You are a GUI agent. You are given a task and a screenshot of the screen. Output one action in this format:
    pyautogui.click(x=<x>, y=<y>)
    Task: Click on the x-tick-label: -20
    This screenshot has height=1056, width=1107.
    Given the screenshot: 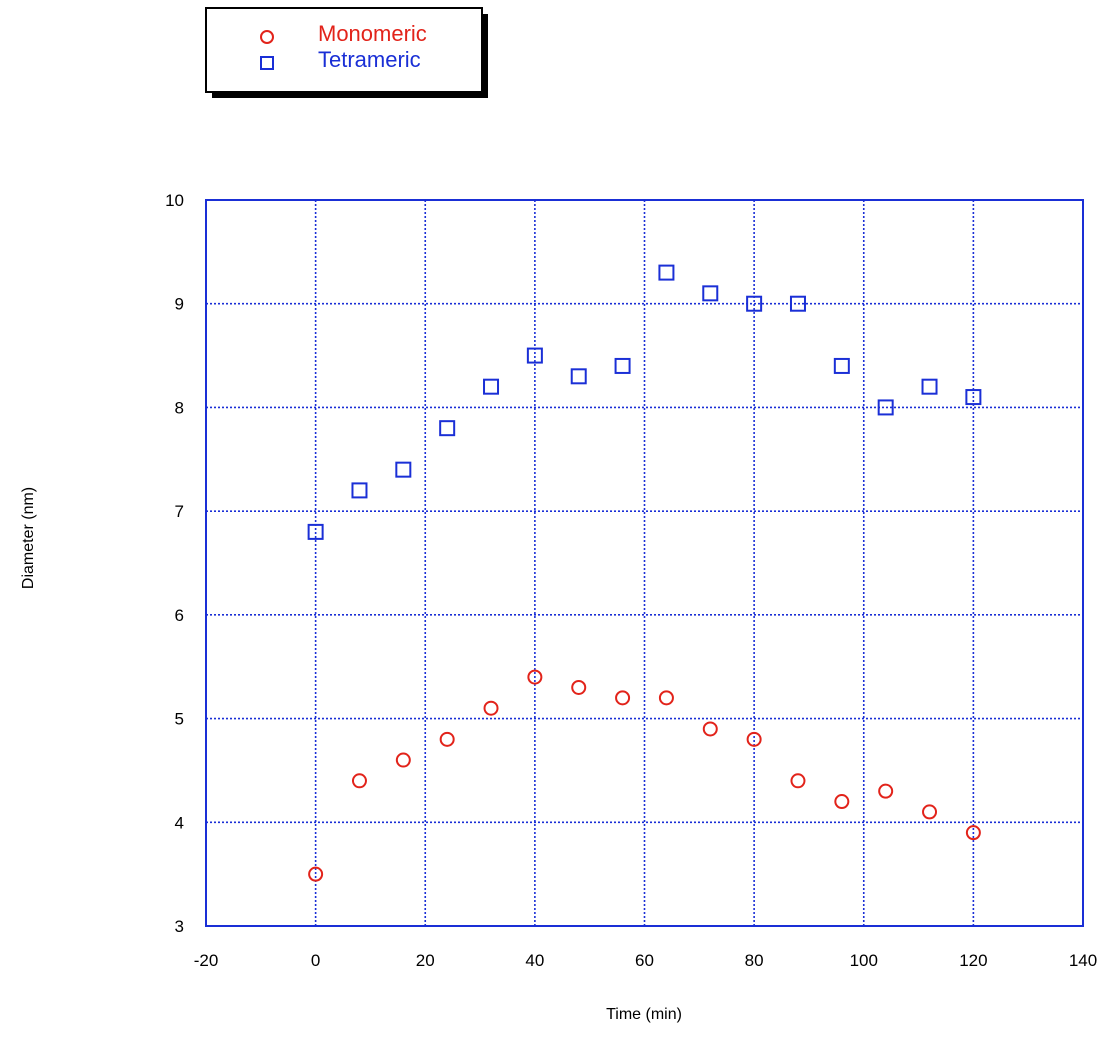 What is the action you would take?
    pyautogui.click(x=206, y=960)
    